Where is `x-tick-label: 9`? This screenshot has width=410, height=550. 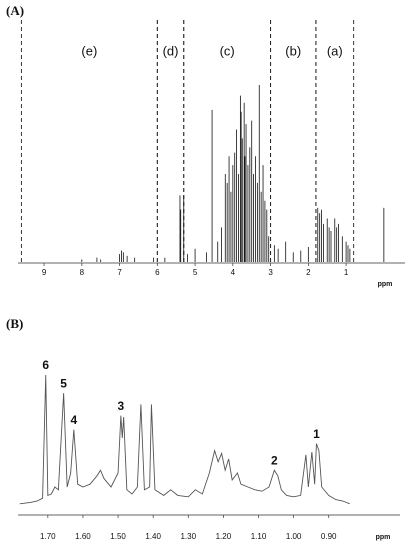 x-tick-label: 9 is located at coordinates (44, 272).